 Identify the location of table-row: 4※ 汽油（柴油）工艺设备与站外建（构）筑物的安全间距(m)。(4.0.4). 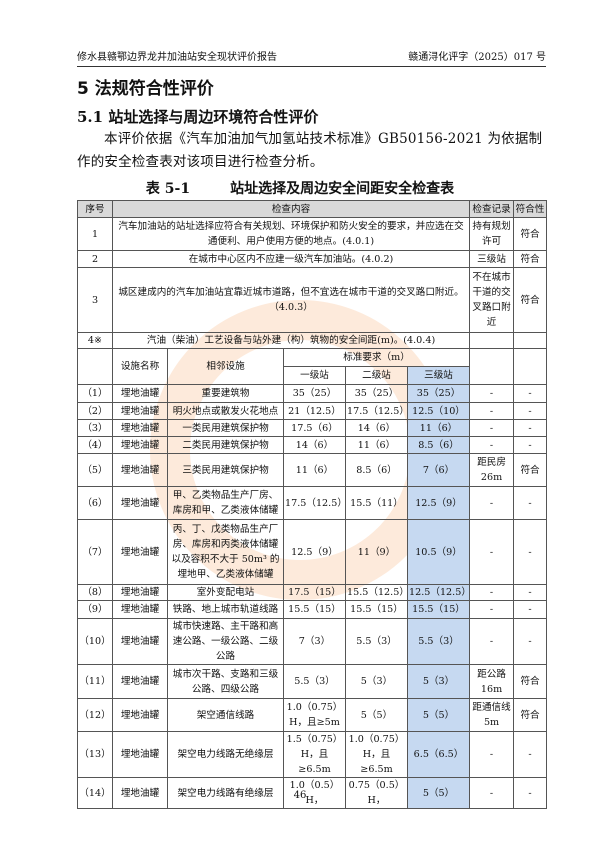
(312, 340).